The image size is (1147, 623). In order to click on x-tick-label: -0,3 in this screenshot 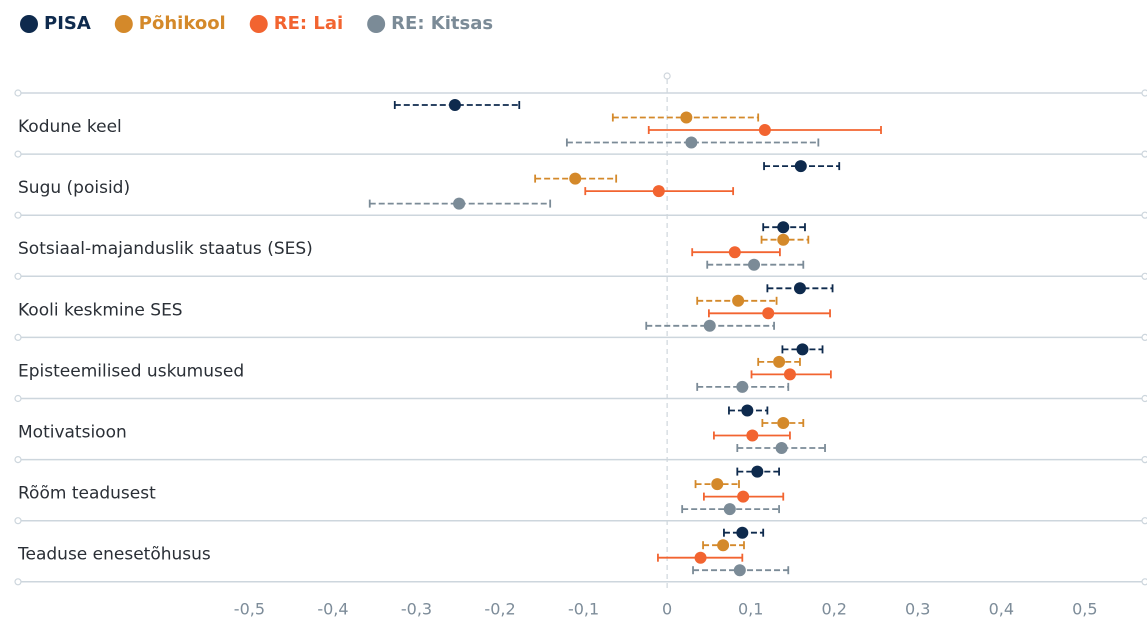, I will do `click(416, 609)`.